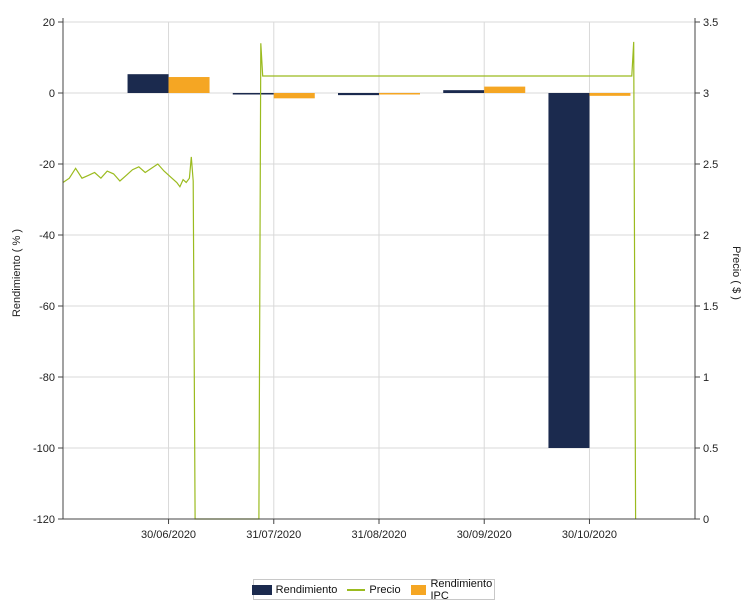 This screenshot has height=603, width=748. Describe the element at coordinates (710, 165) in the screenshot. I see `y-right-tick-label-2: 2.5` at that location.